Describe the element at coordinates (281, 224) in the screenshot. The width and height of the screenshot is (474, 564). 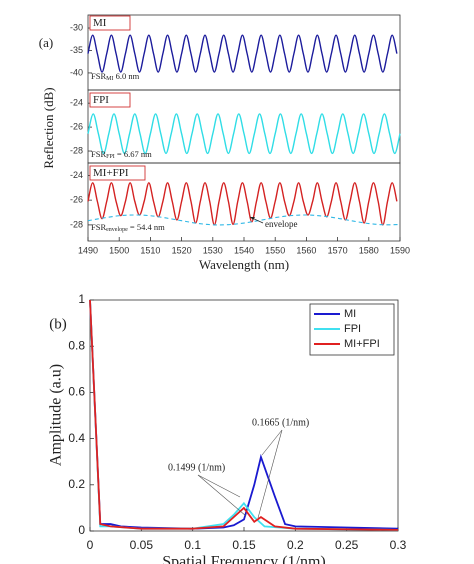
I see `envelope-label: envelope` at that location.